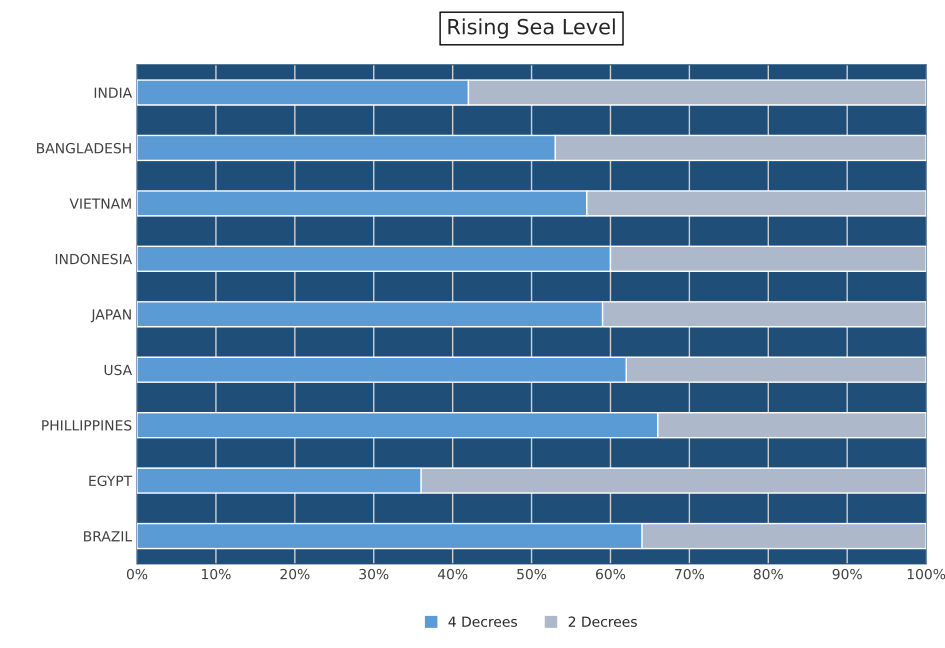  What do you see at coordinates (87, 425) in the screenshot?
I see `y-tick-label: PHILLIPPINES` at bounding box center [87, 425].